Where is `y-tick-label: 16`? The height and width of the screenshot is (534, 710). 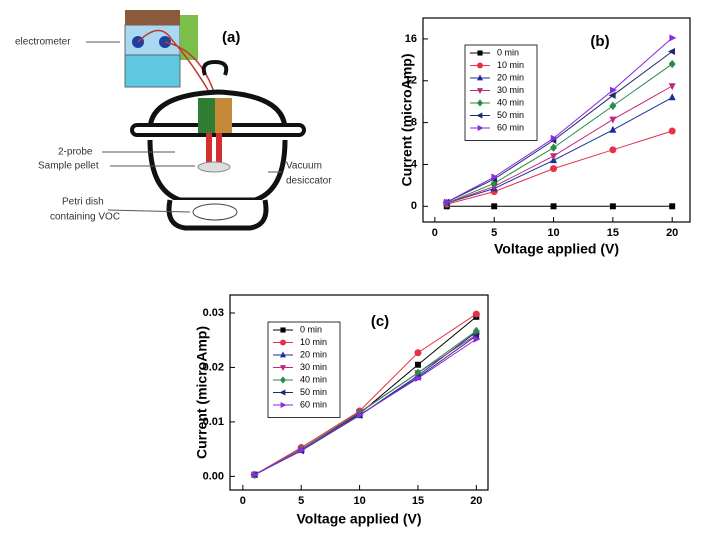 y-tick-label: 16 is located at coordinates (411, 39).